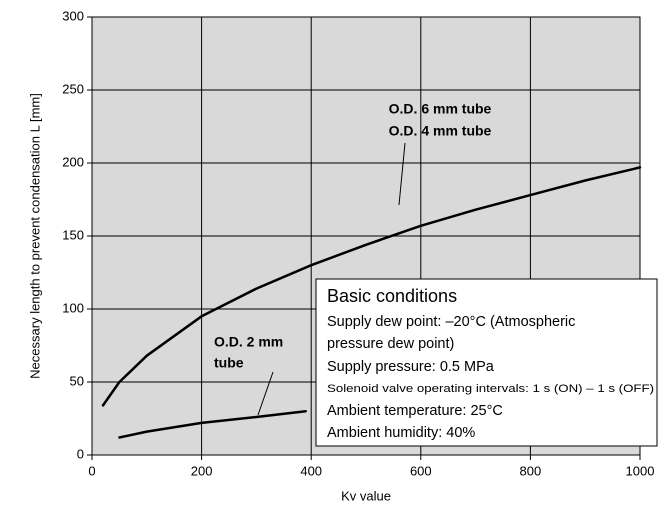 The height and width of the screenshot is (510, 659). Describe the element at coordinates (411, 367) in the screenshot. I see `box-line: Supply pressure: 0.5 MPa` at that location.